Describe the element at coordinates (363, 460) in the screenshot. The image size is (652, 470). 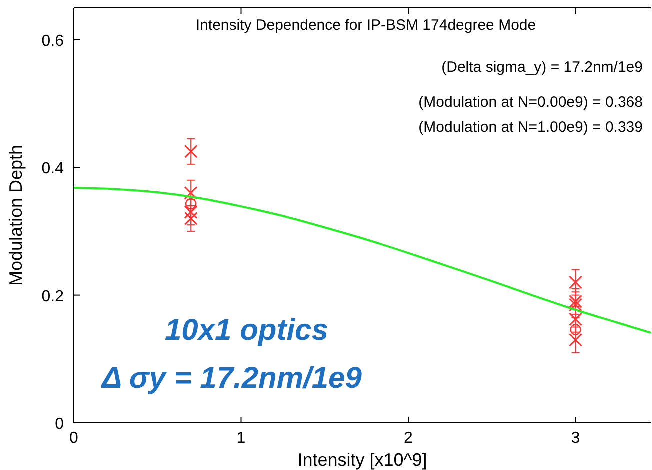
I see `x-axis-title: Intensity [x10^9]` at that location.